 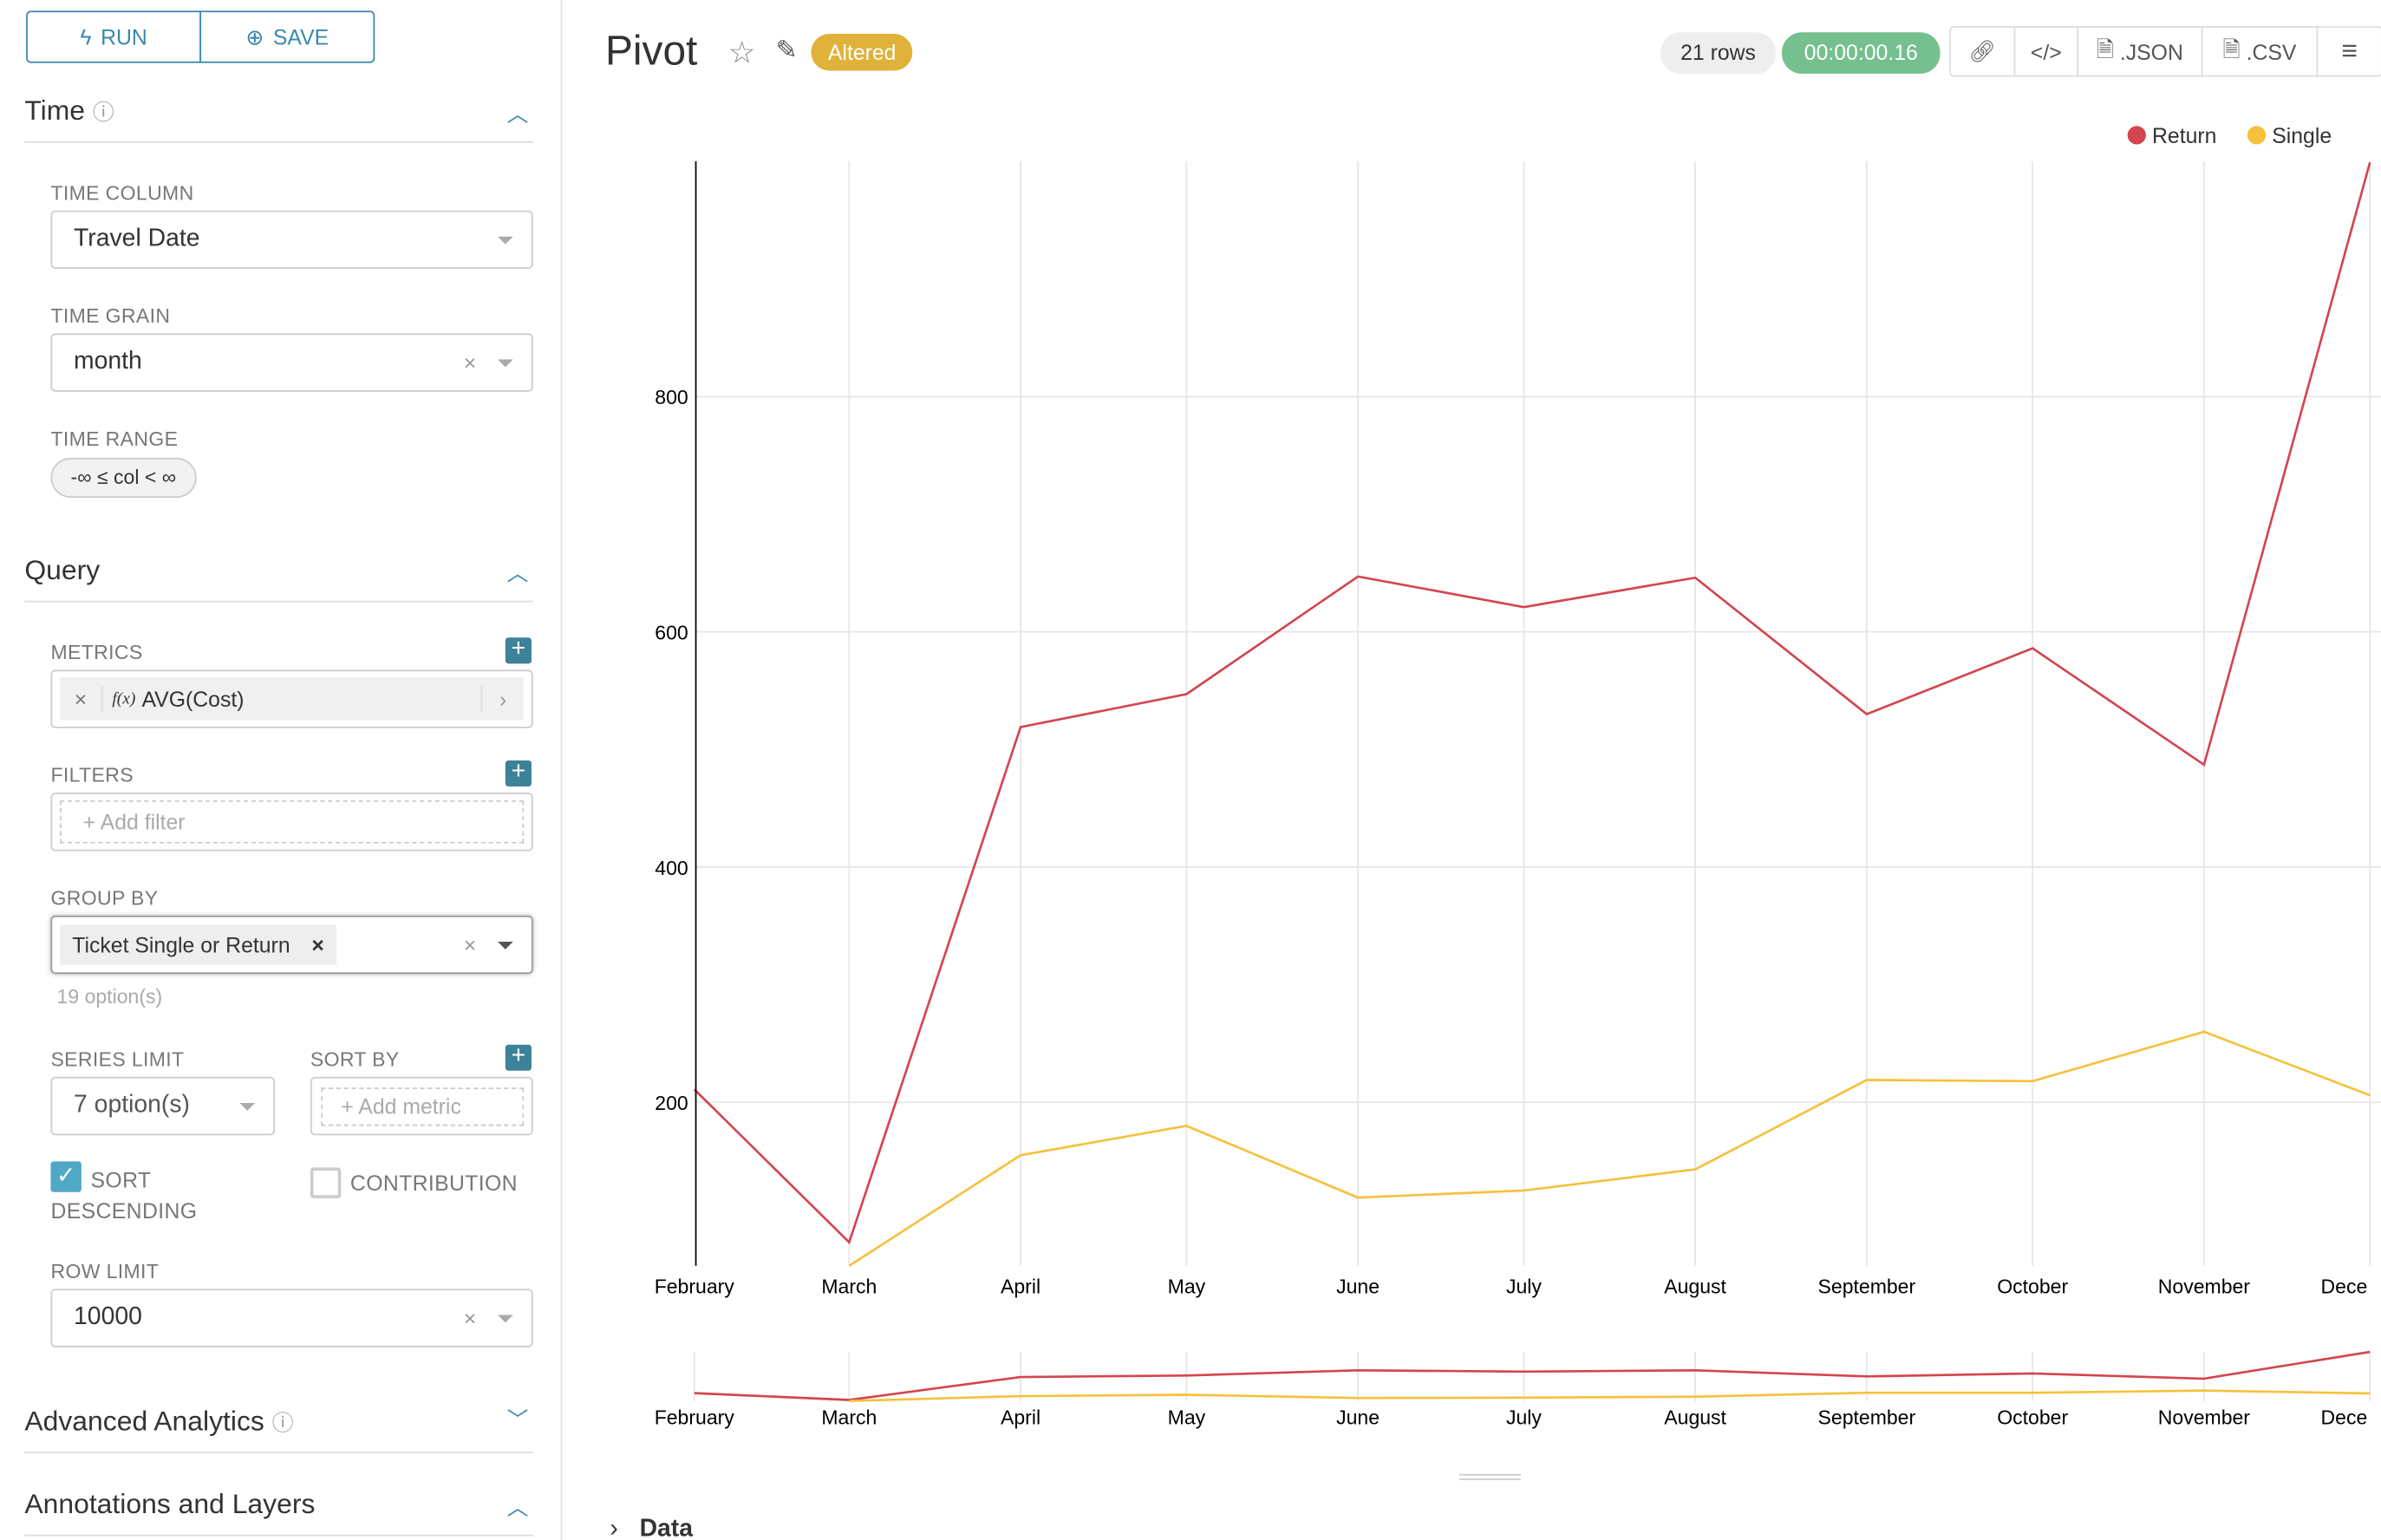 I want to click on sort-descending-label: SORT DESCENDING, so click(x=124, y=1195).